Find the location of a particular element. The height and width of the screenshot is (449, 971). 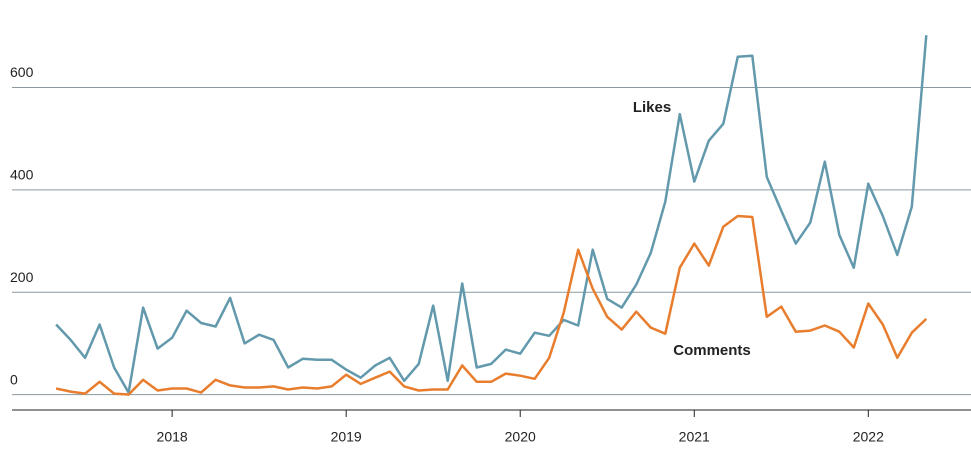

y-tick-label: 600 is located at coordinates (22, 72).